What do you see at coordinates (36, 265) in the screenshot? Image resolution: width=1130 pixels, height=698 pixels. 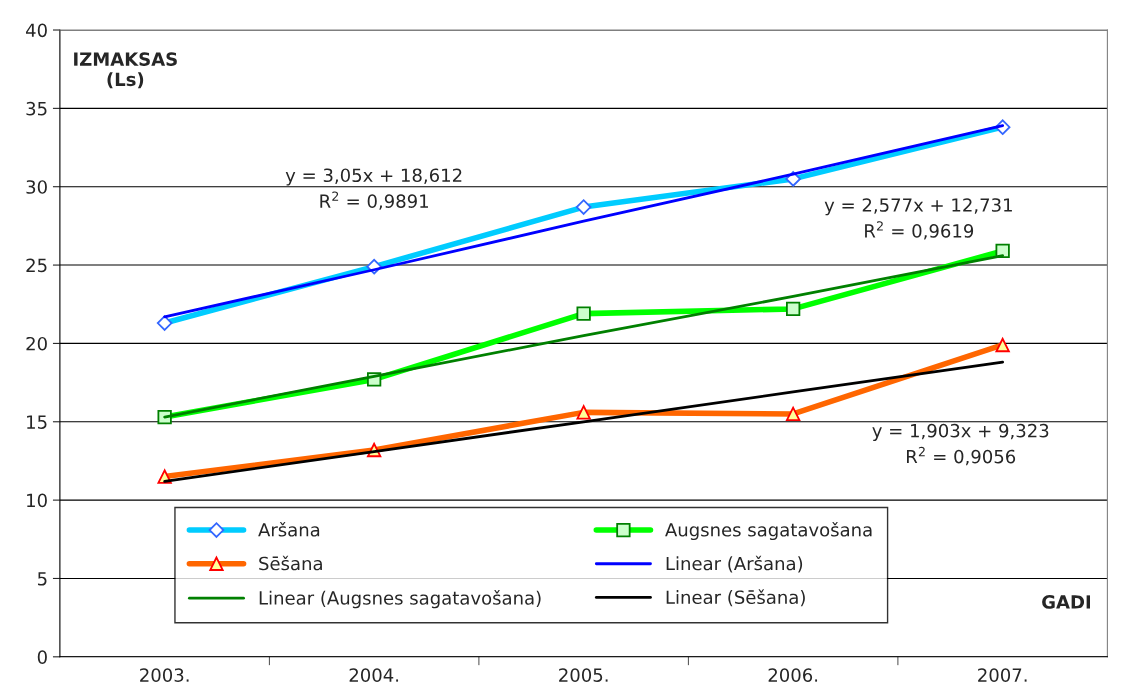 I see `y-tick-label: 25` at bounding box center [36, 265].